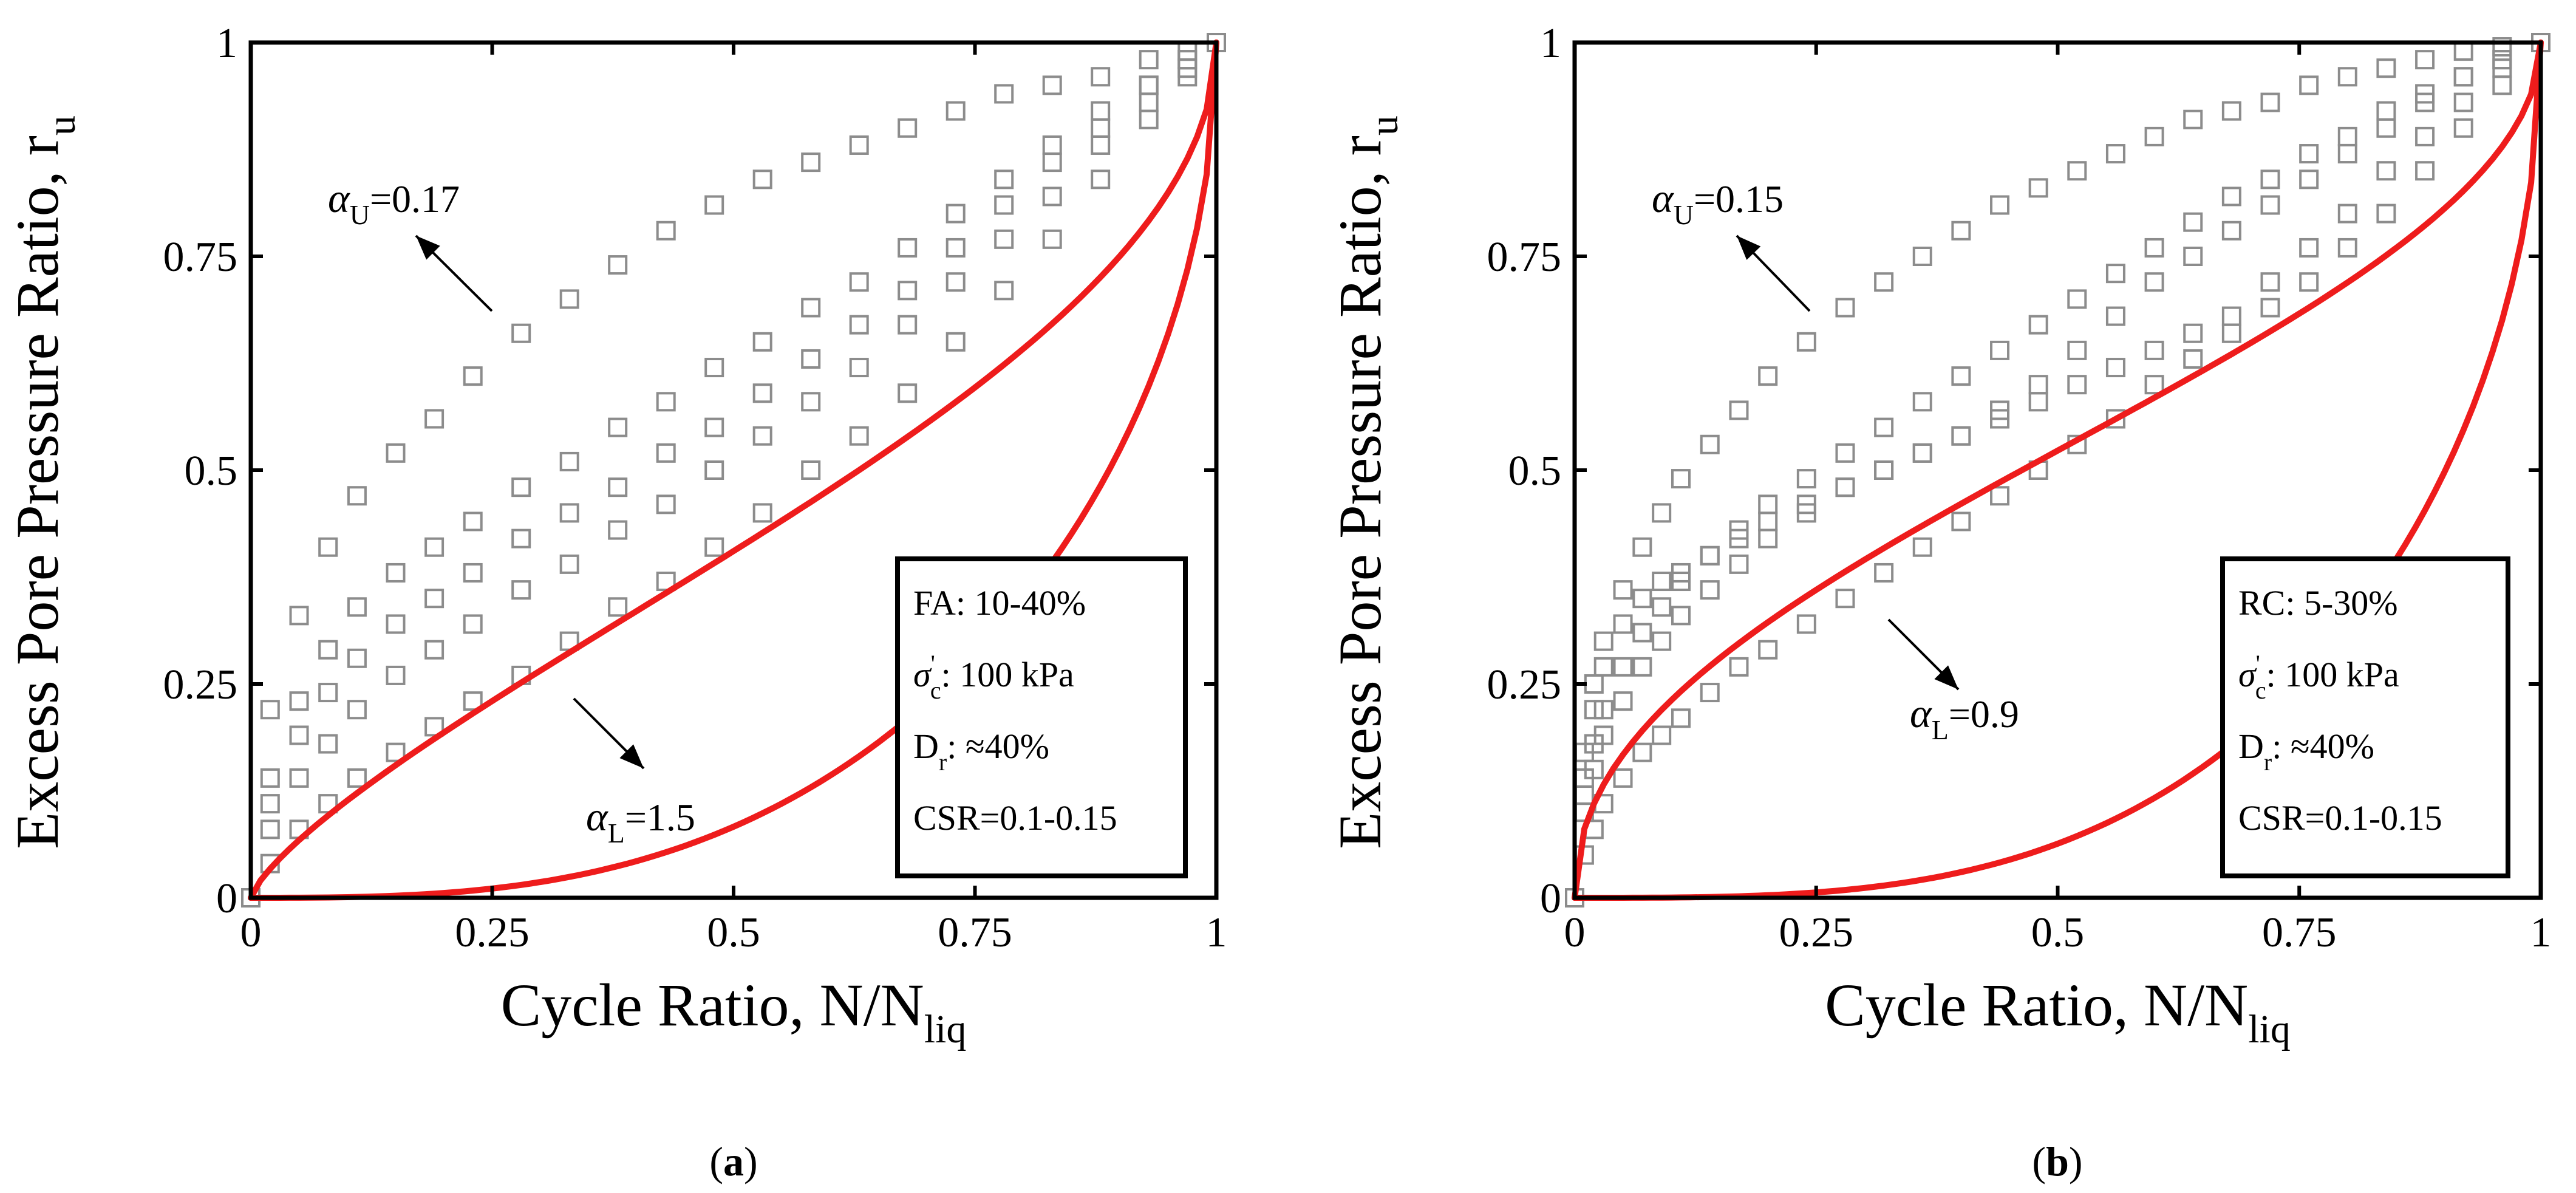 Image resolution: width=2576 pixels, height=1193 pixels. What do you see at coordinates (339, 198) in the screenshot?
I see `upper-bound-label-symbol: α` at bounding box center [339, 198].